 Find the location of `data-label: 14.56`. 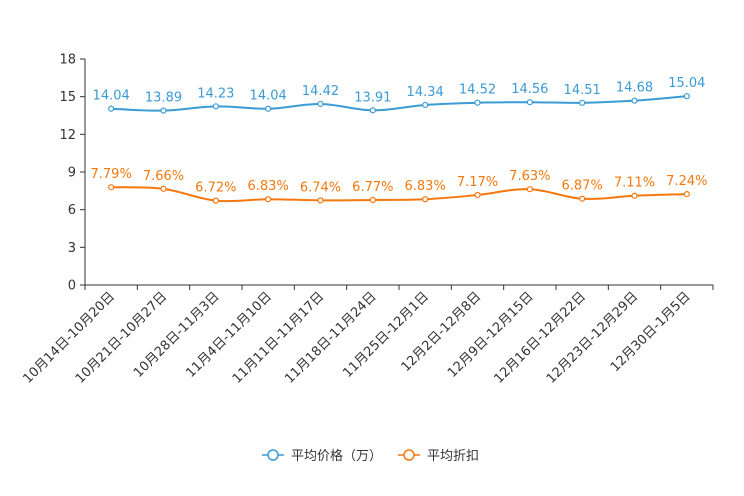

data-label: 14.56 is located at coordinates (529, 89).